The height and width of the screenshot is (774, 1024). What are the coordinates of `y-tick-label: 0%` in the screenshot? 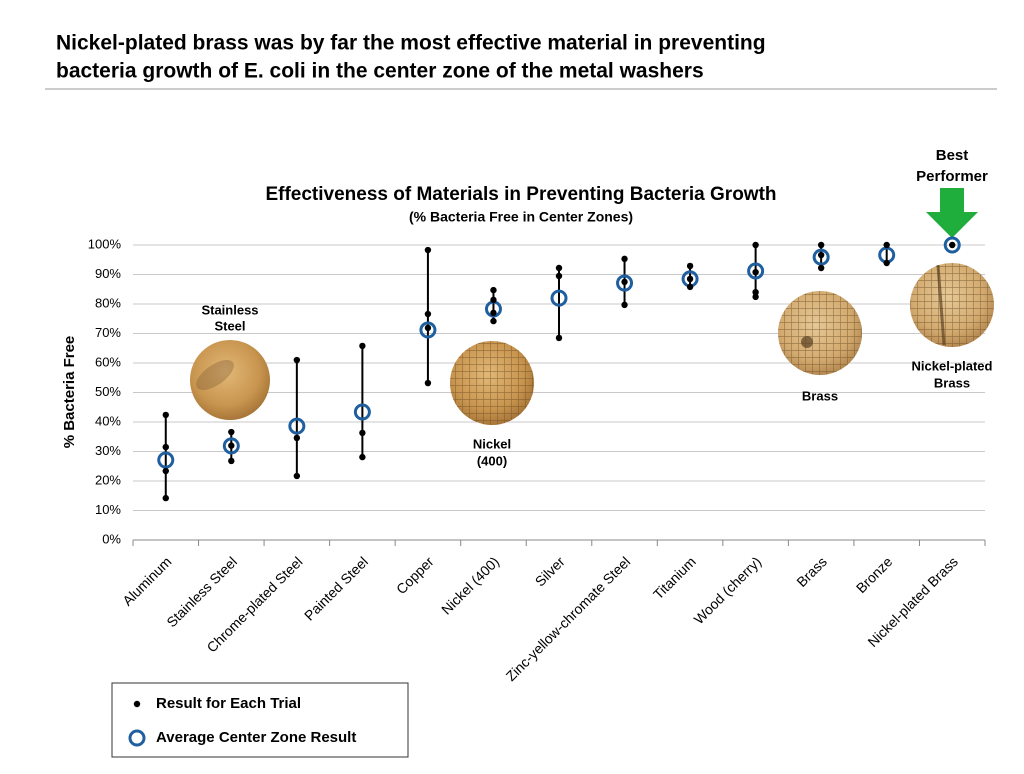 It's located at (111, 538).